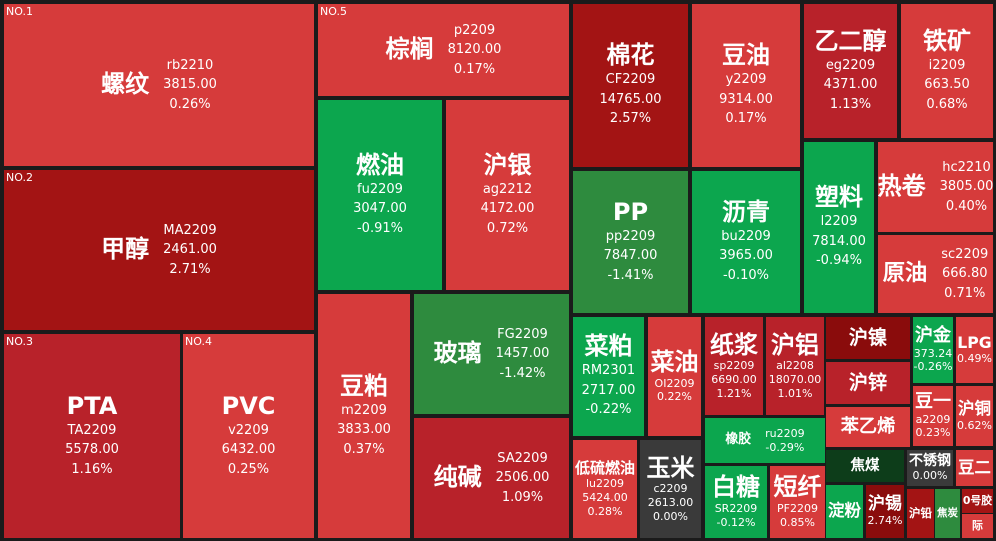  Describe the element at coordinates (745, 55) in the screenshot. I see `tile-name: 豆油` at that location.